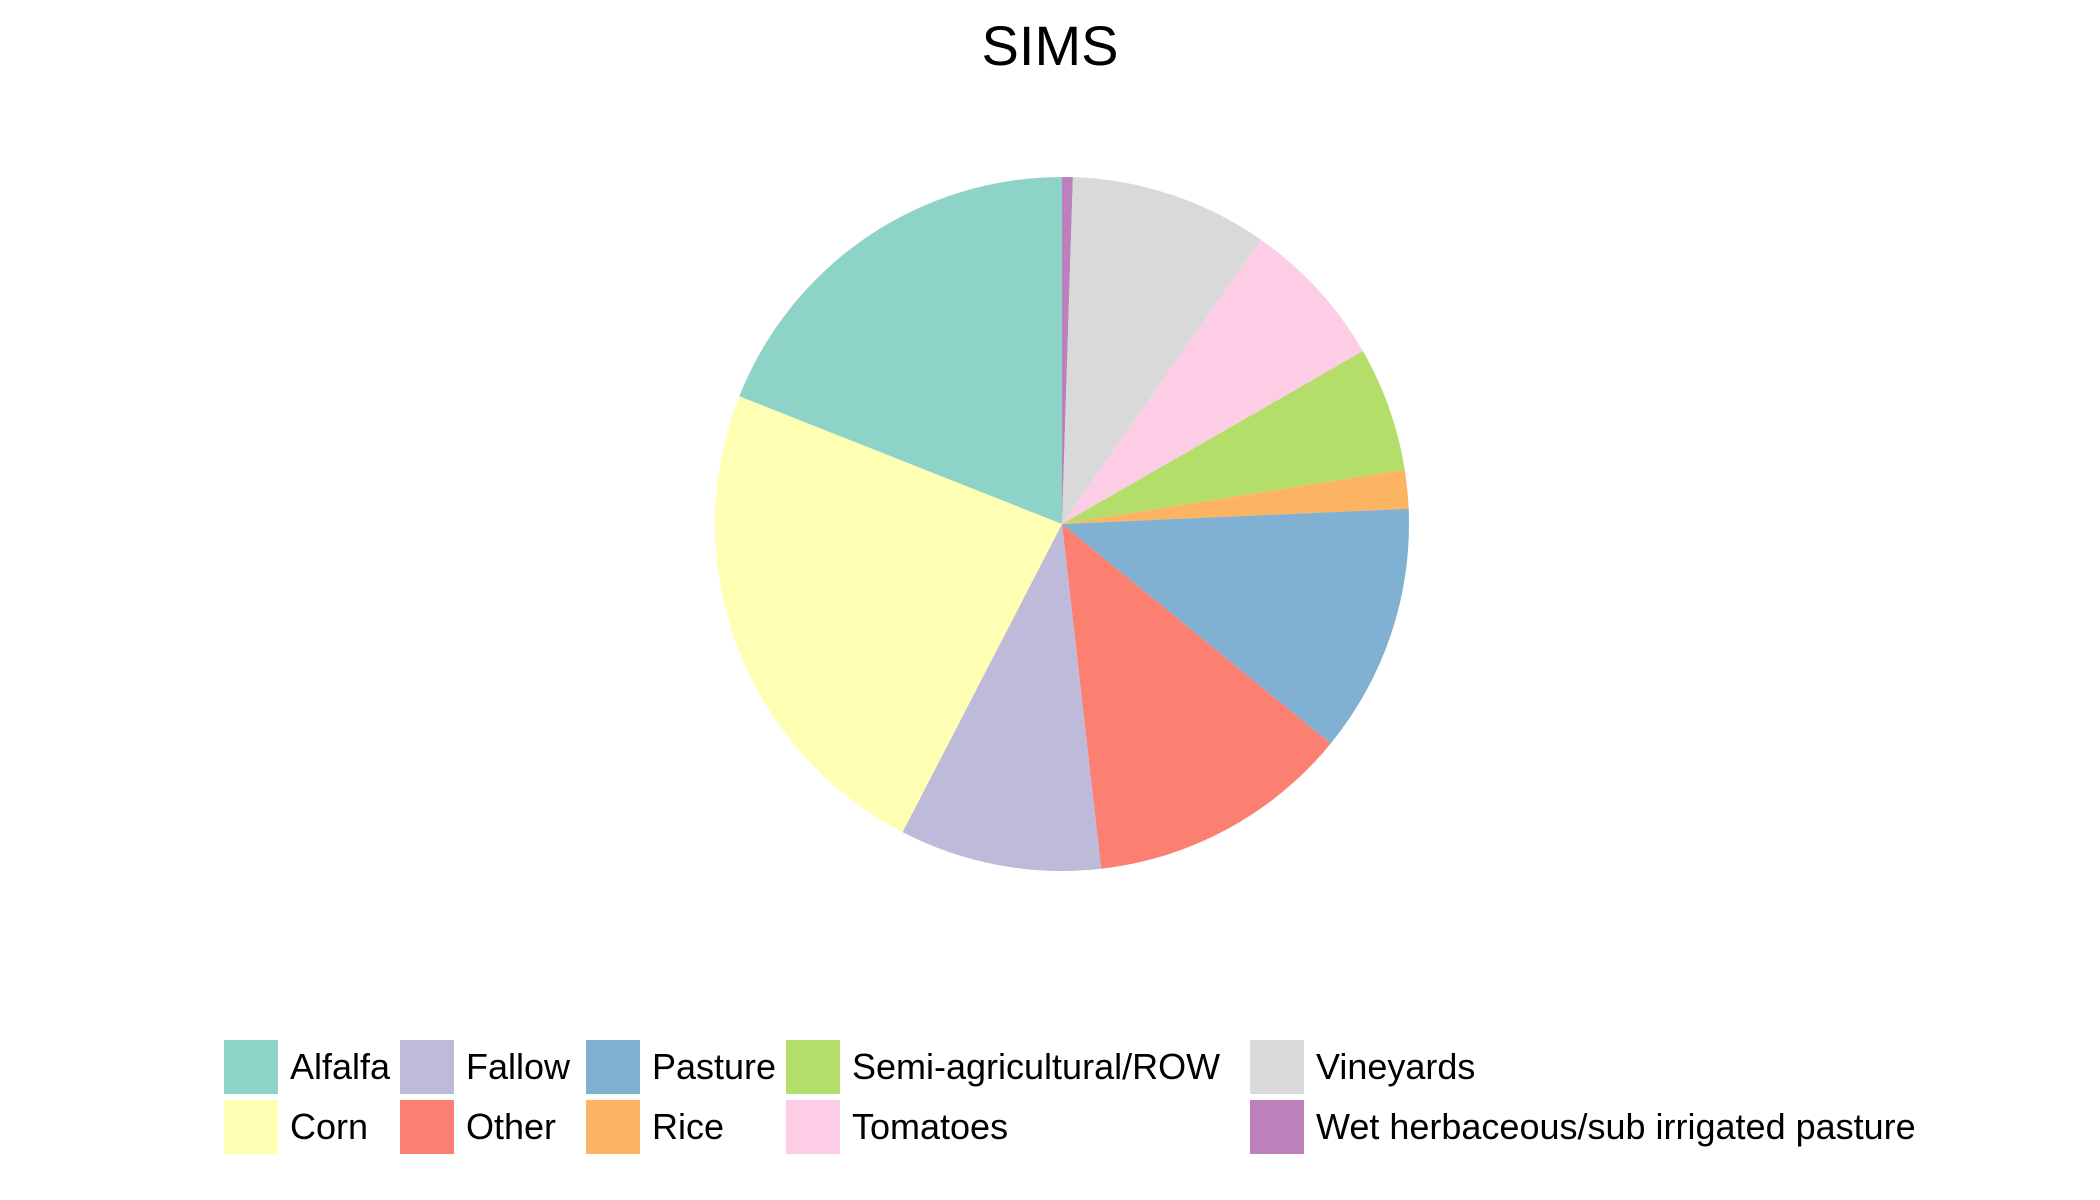 The width and height of the screenshot is (2100, 1200). What do you see at coordinates (518, 1066) in the screenshot?
I see `legend-label: Fallow` at bounding box center [518, 1066].